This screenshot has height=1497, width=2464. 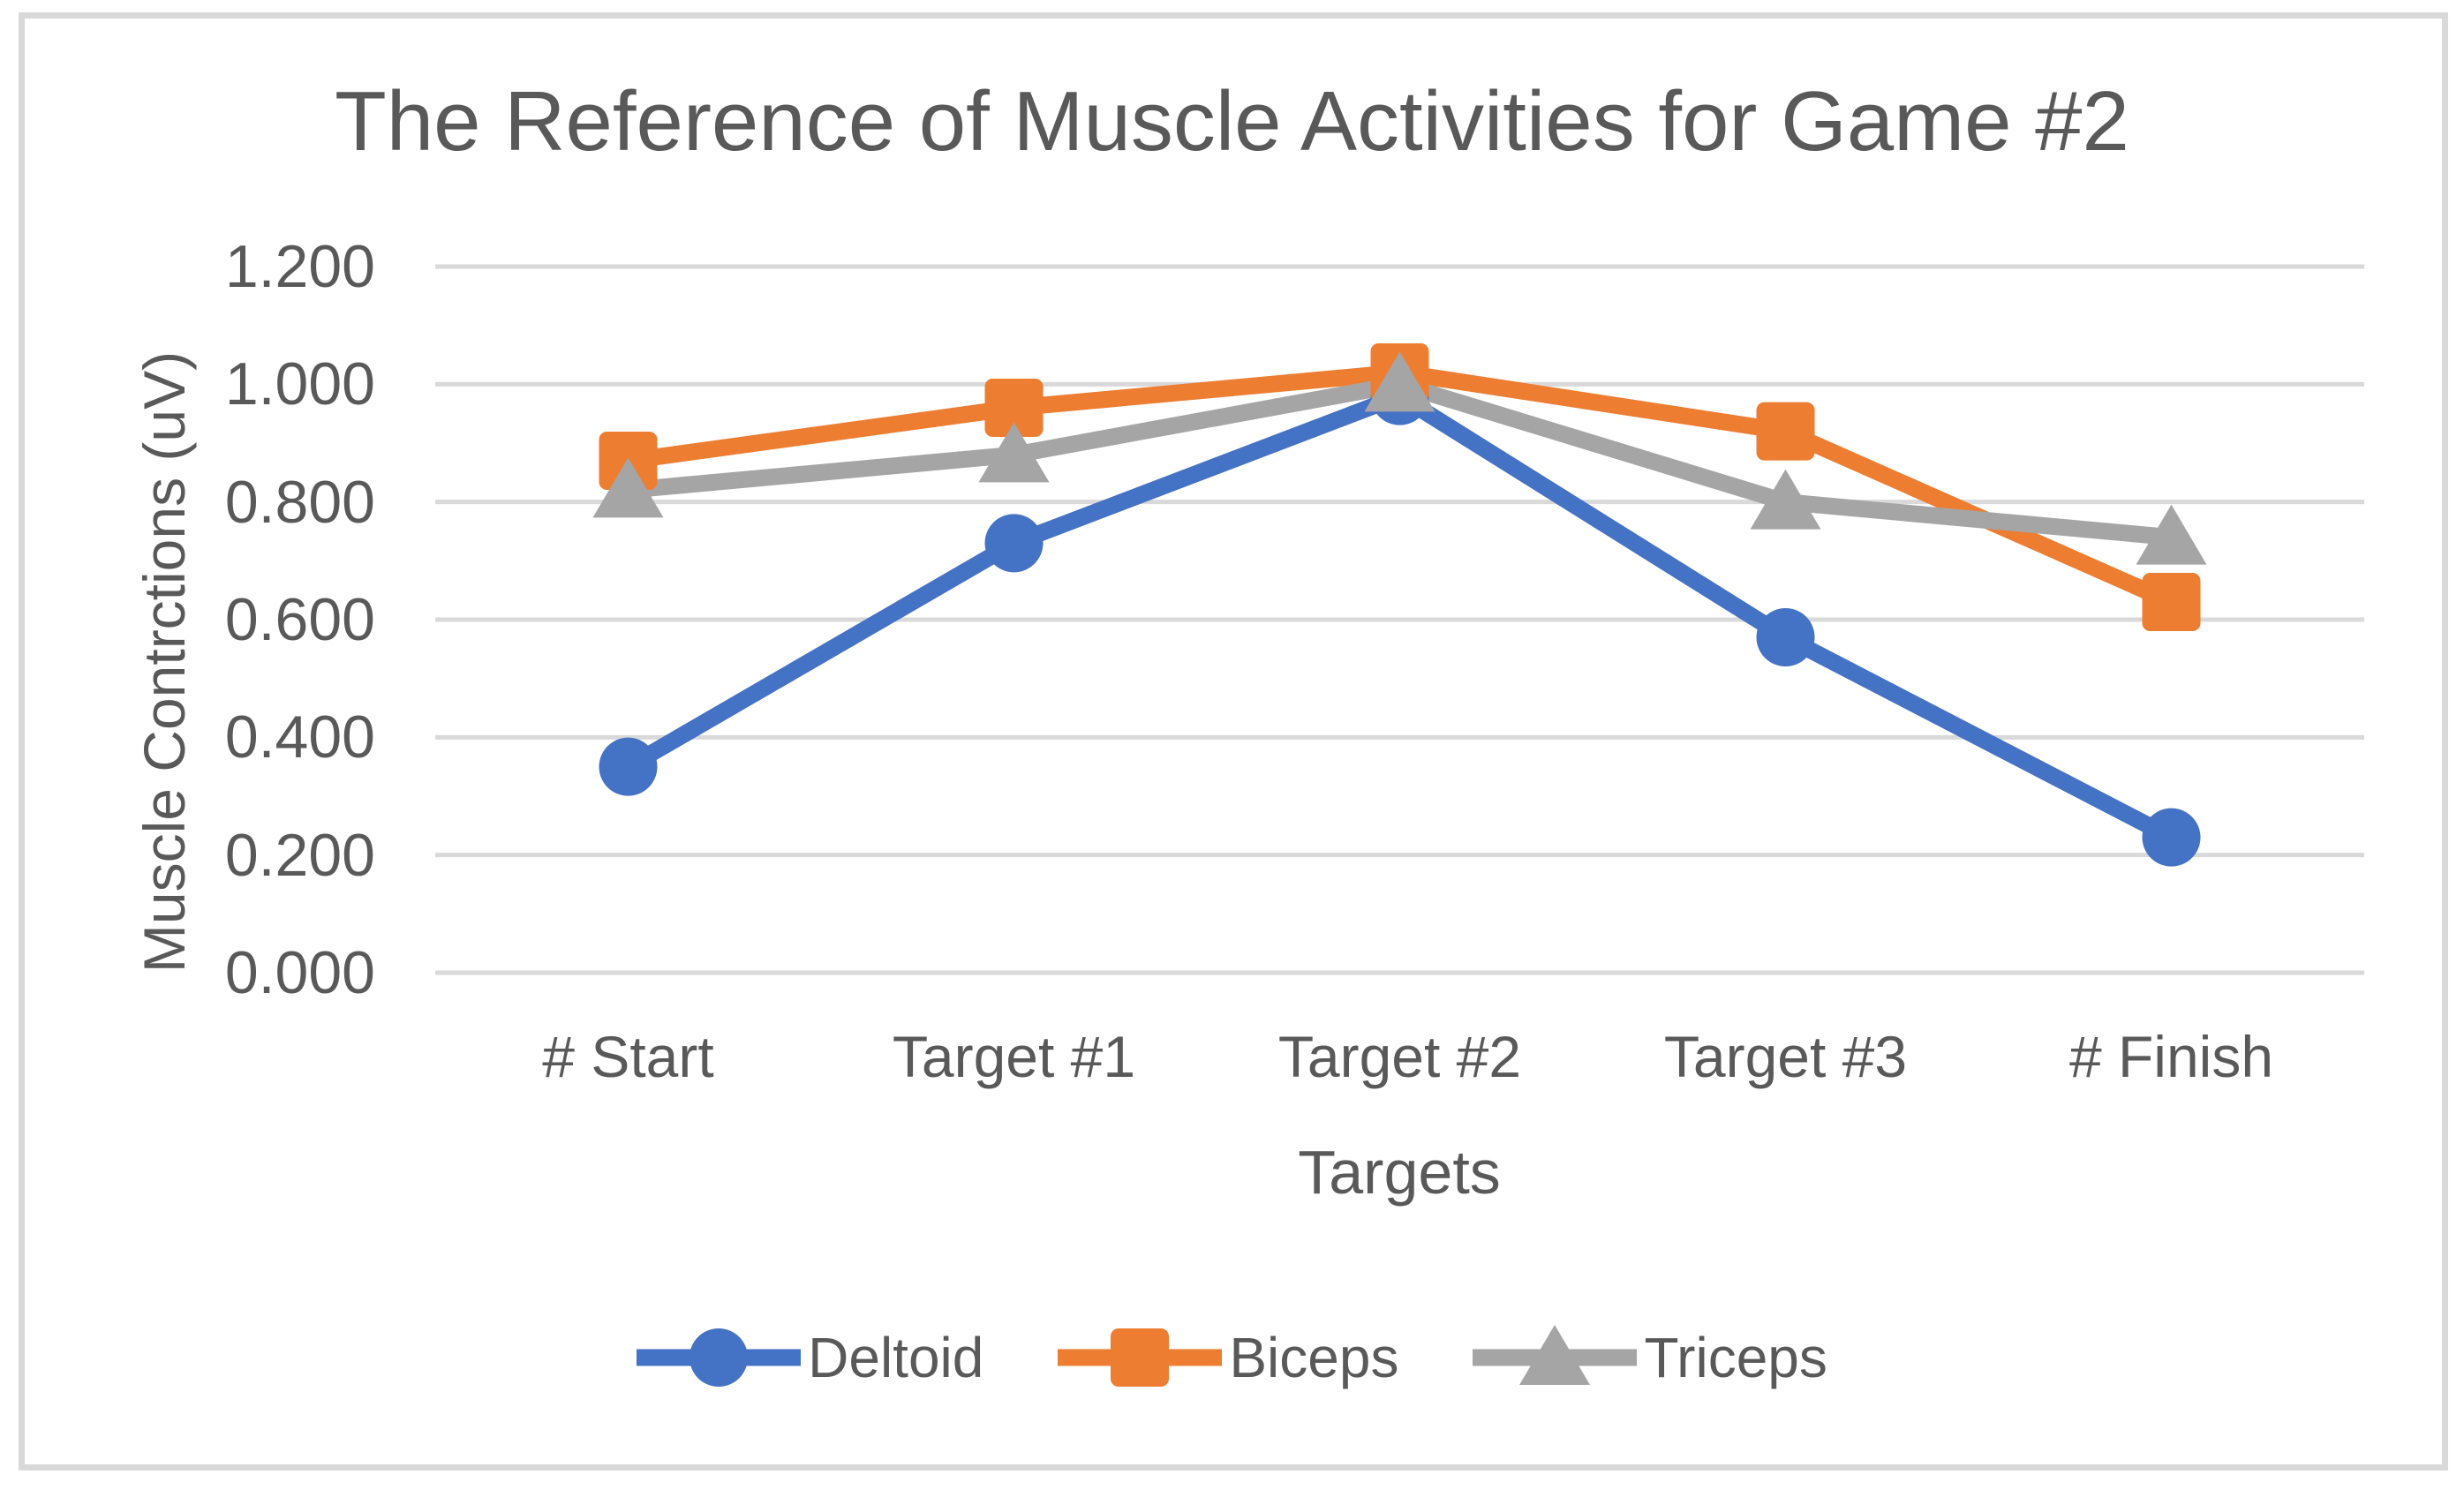 What do you see at coordinates (299, 619) in the screenshot?
I see `y-tick-label: 0.600` at bounding box center [299, 619].